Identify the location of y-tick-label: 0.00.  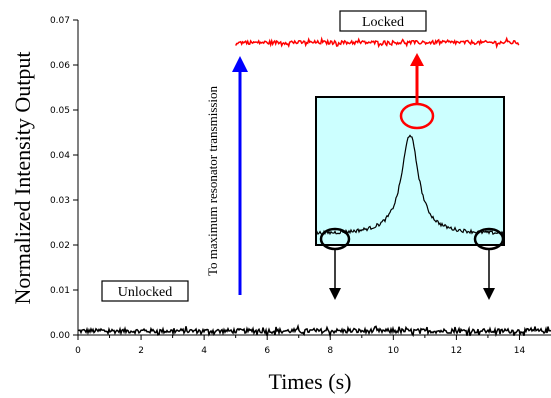
(60, 336).